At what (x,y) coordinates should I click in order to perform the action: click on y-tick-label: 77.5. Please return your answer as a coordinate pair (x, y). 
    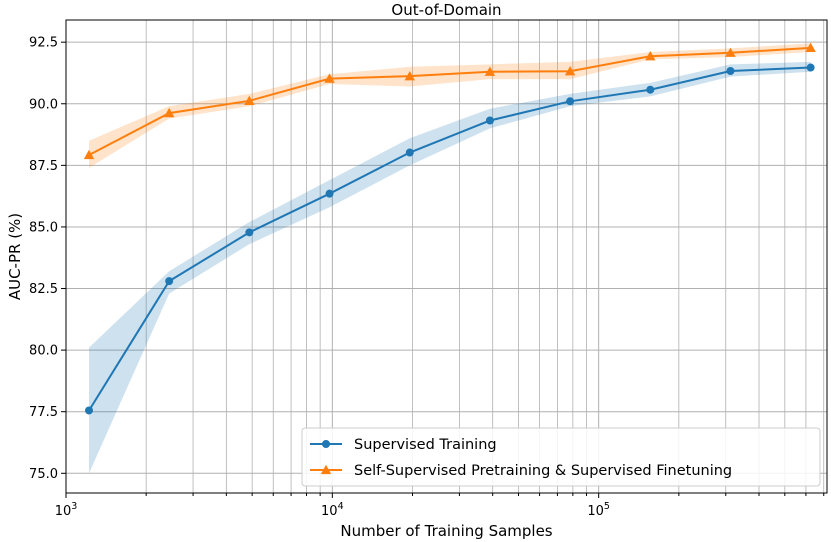
    Looking at the image, I should click on (43, 412).